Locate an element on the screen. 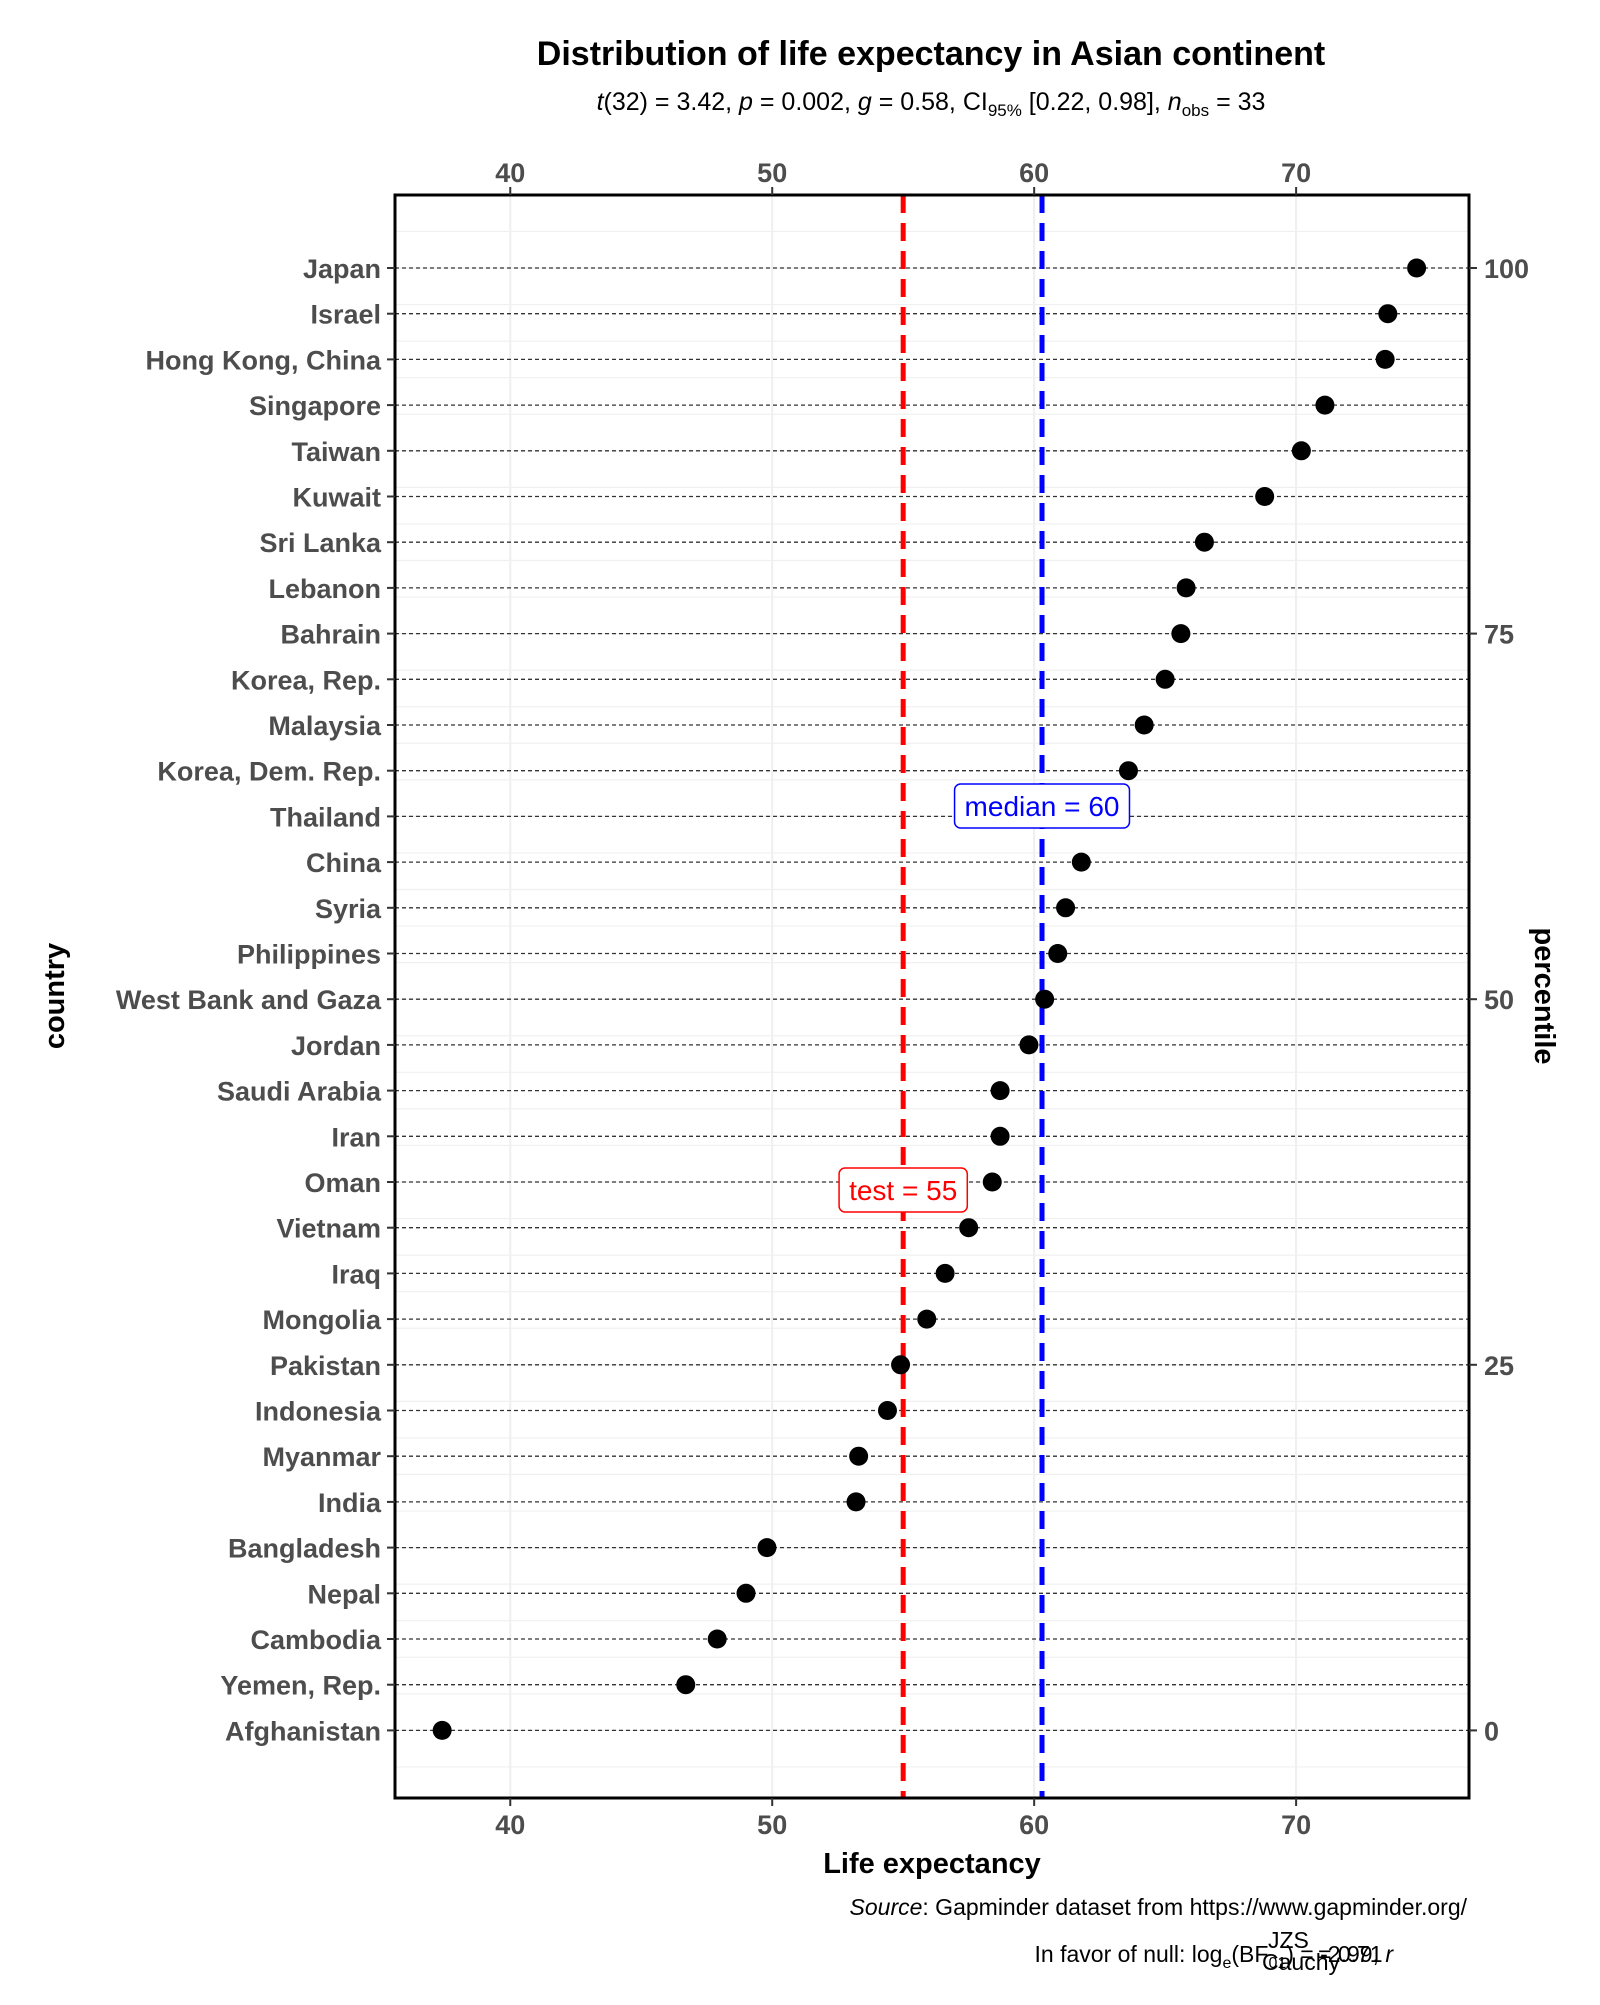  subtitle-n-symbol: n is located at coordinates (1175, 102).